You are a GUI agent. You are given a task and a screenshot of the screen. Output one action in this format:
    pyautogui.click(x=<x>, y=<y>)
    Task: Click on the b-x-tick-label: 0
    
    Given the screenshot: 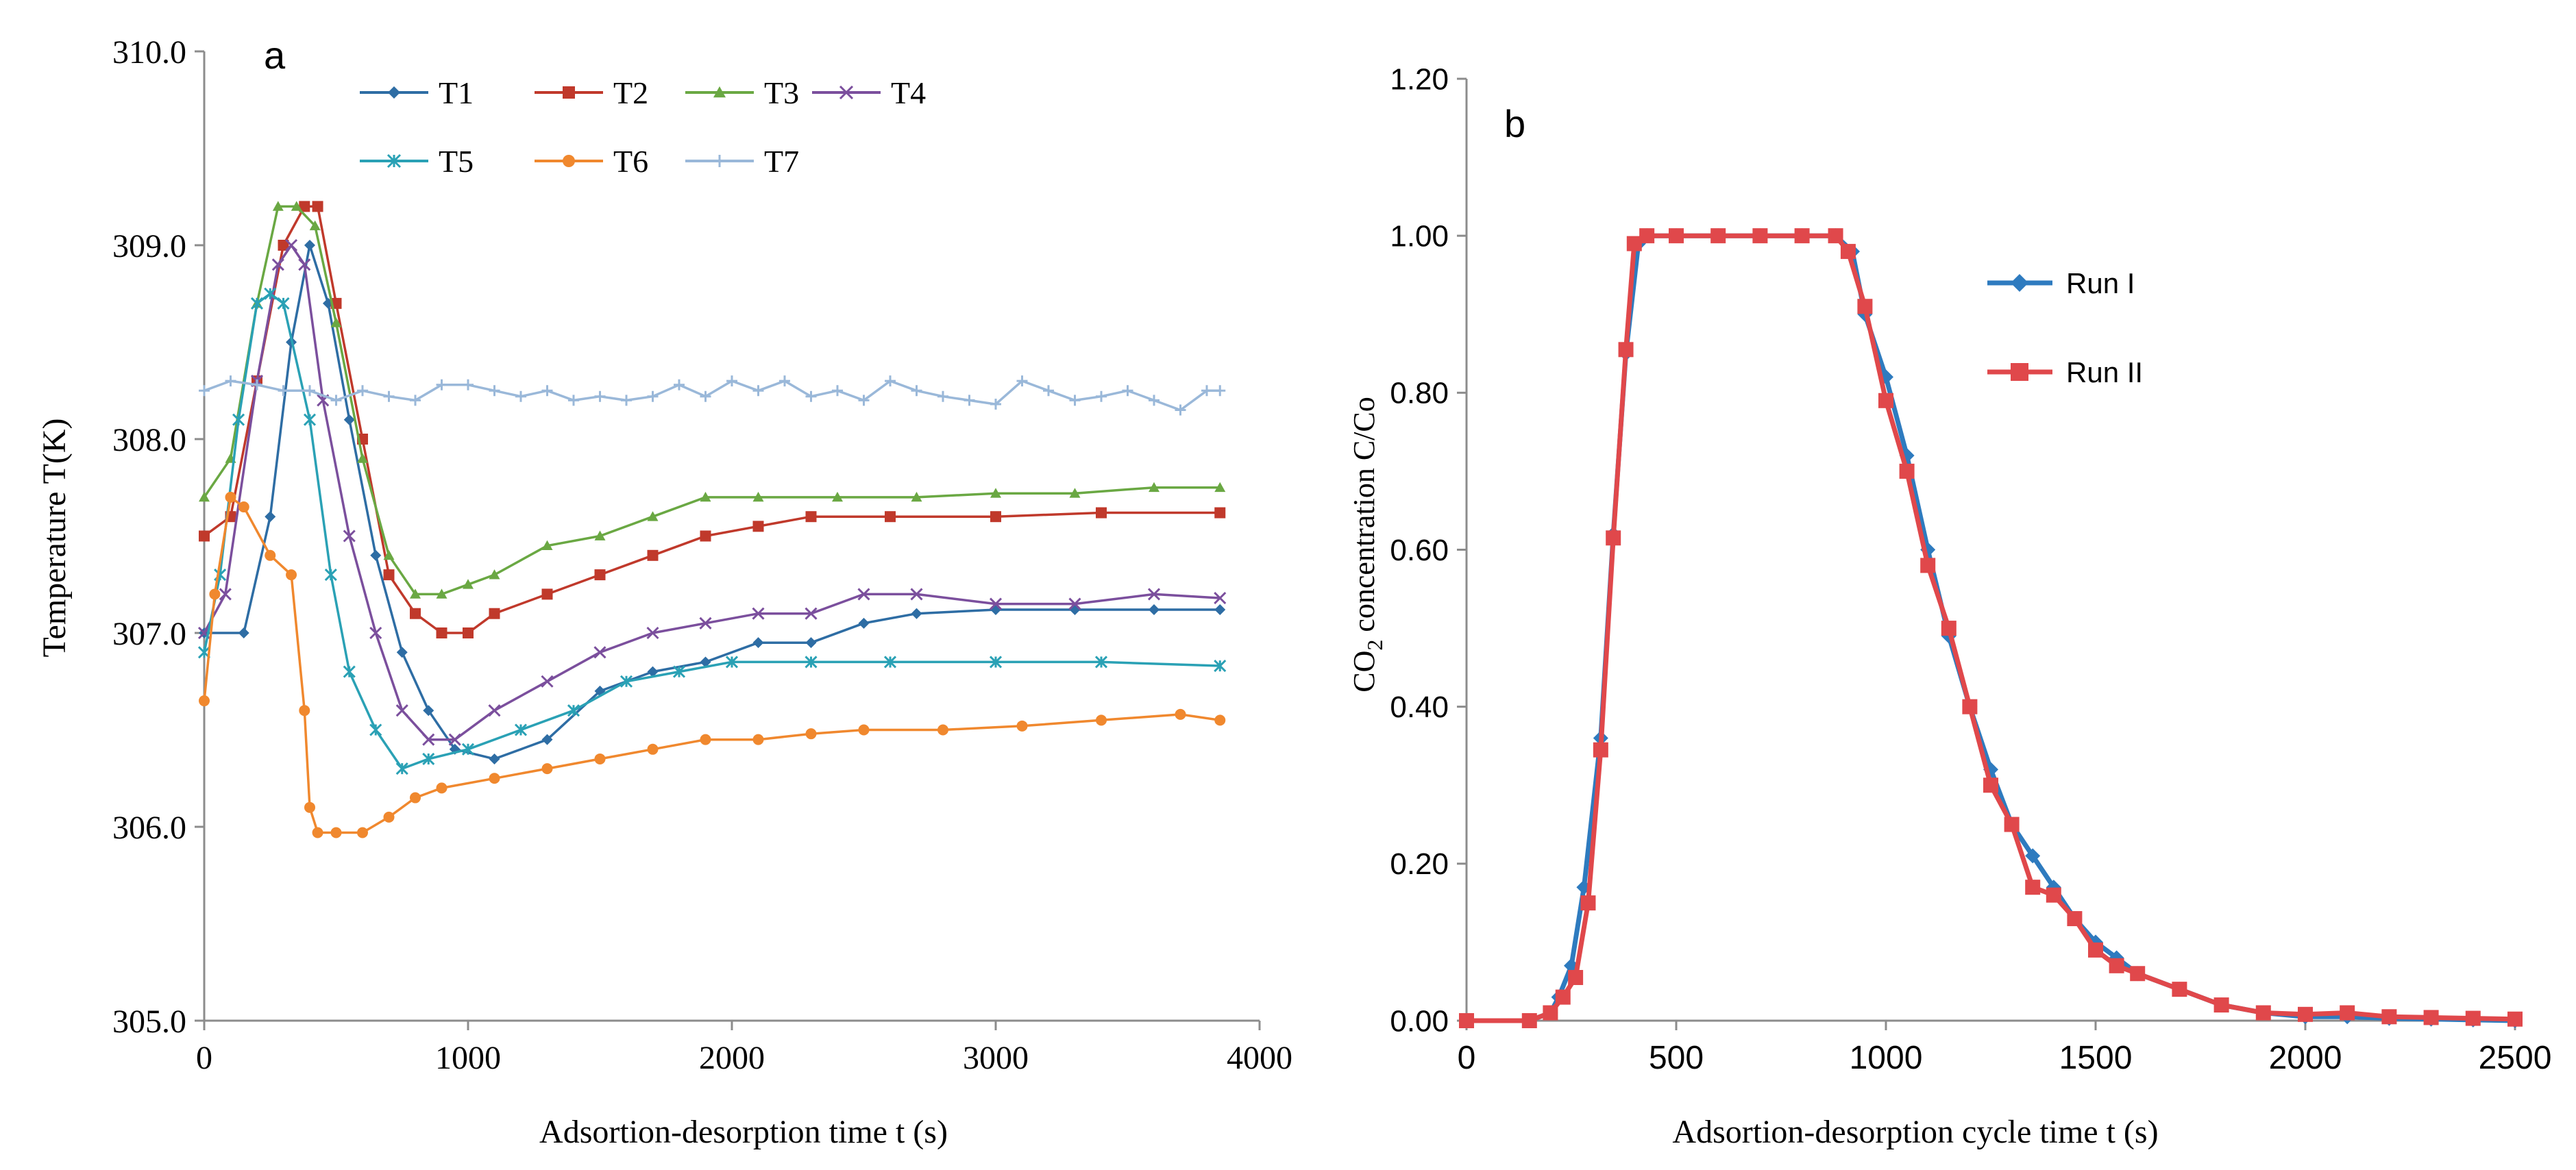 What is the action you would take?
    pyautogui.click(x=1467, y=1058)
    